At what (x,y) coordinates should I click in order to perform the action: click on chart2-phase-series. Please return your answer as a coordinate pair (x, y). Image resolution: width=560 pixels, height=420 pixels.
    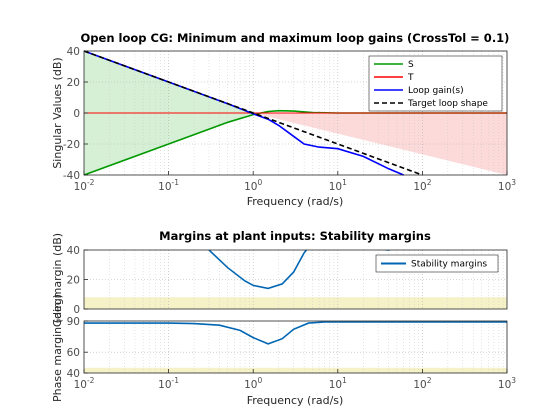
    Looking at the image, I should click on (295, 333).